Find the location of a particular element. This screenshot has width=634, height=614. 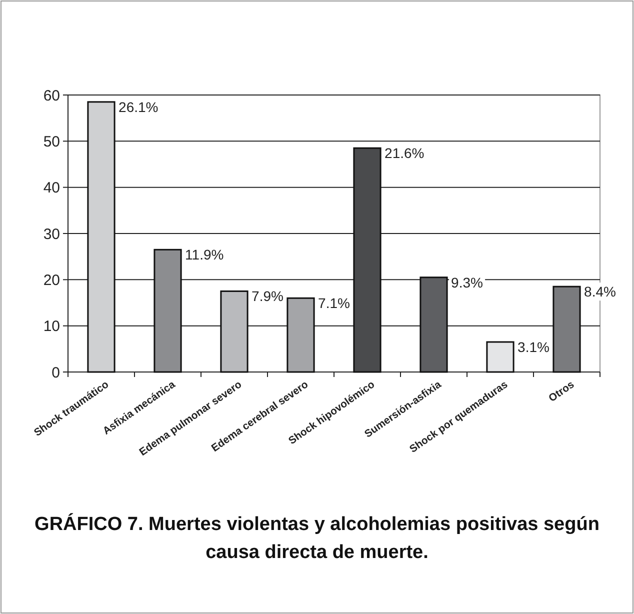

y-tick-label: 50 is located at coordinates (51, 141).